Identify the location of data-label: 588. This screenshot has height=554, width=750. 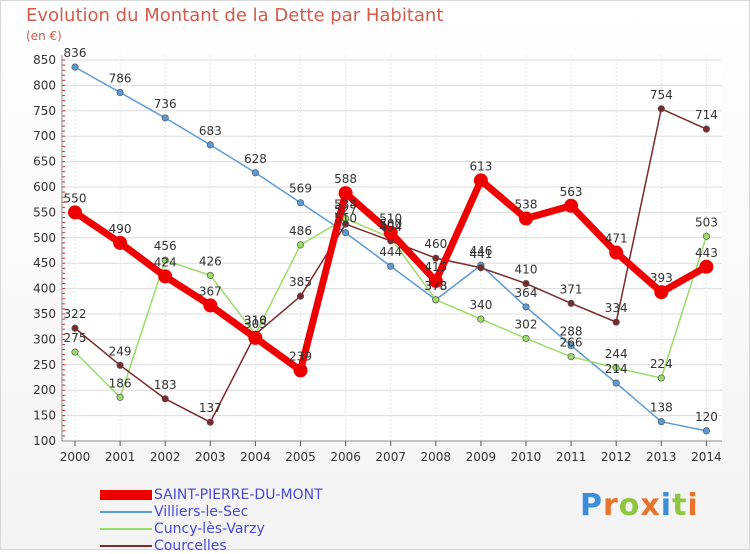
(345, 179).